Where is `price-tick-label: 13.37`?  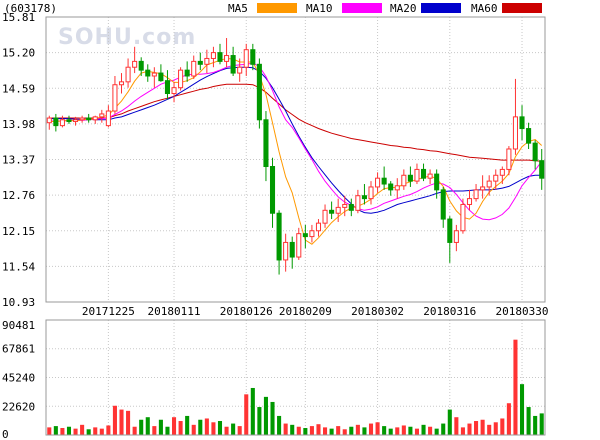
price-tick-label: 13.37 is located at coordinates (18, 160).